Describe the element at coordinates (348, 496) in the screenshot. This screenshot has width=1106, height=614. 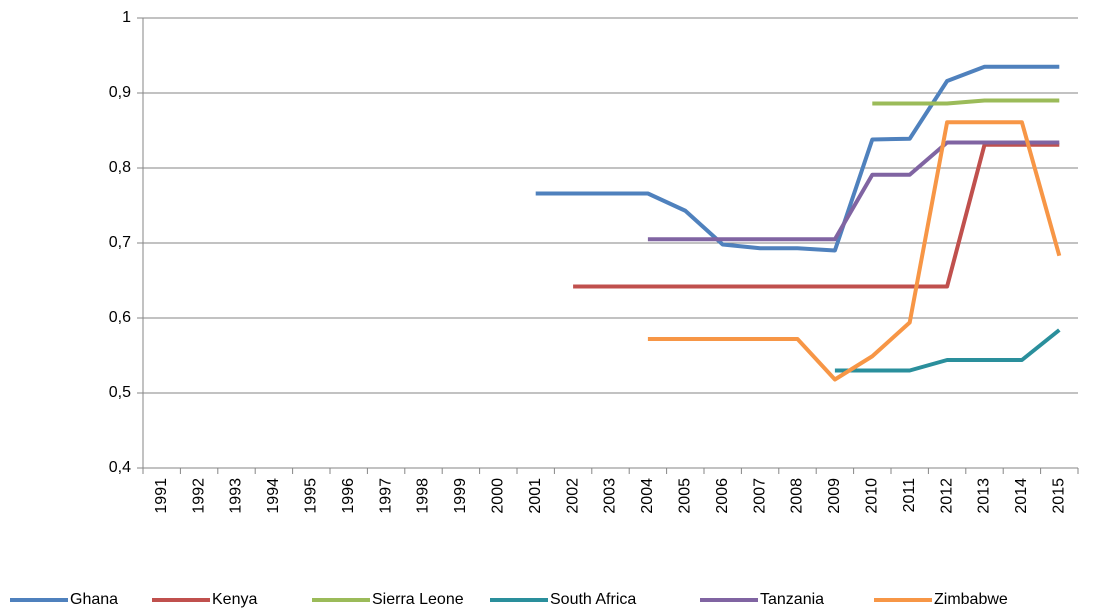
I see `x-tick-label: 1996` at that location.